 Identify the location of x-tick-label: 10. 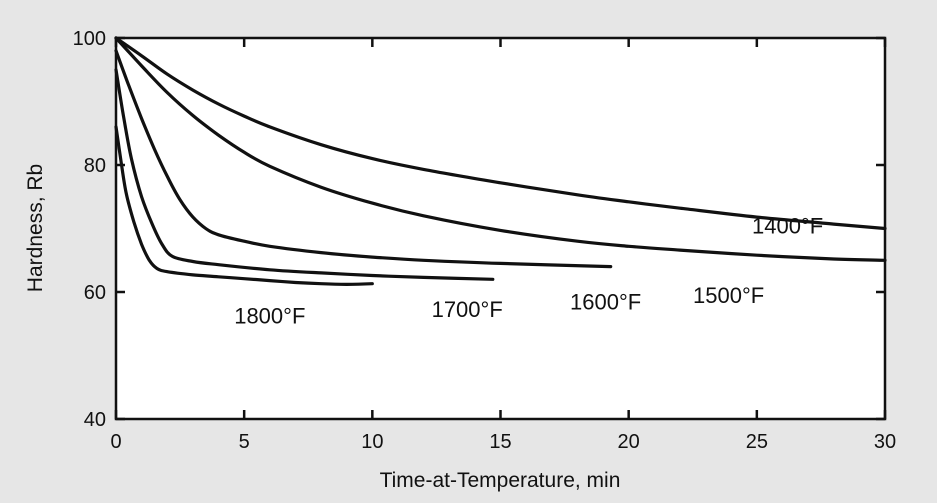
(372, 442).